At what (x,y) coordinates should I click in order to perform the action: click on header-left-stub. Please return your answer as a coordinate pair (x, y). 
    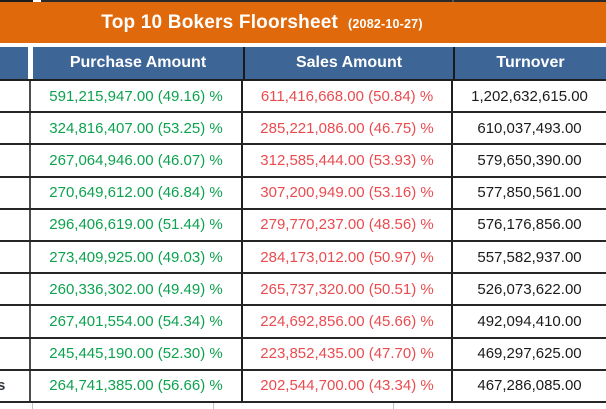
    Looking at the image, I should click on (14, 63).